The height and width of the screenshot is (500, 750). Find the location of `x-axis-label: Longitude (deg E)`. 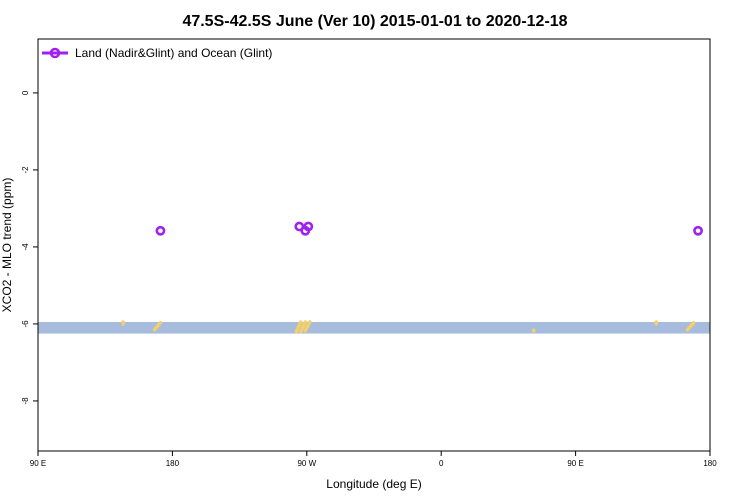

x-axis-label: Longitude (deg E) is located at coordinates (373, 484).